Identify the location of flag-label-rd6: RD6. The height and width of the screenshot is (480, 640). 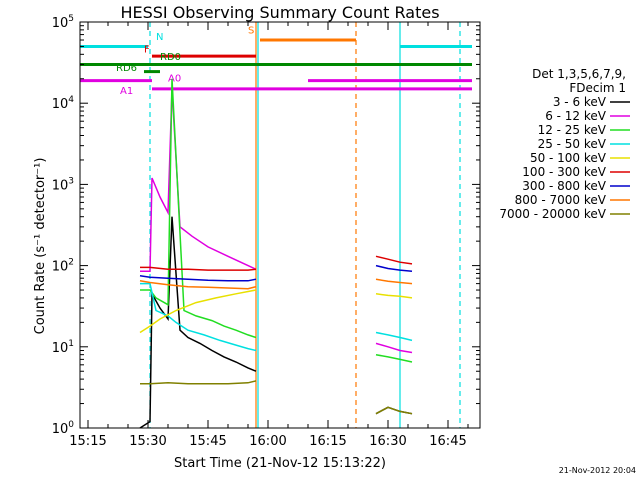
(126, 68).